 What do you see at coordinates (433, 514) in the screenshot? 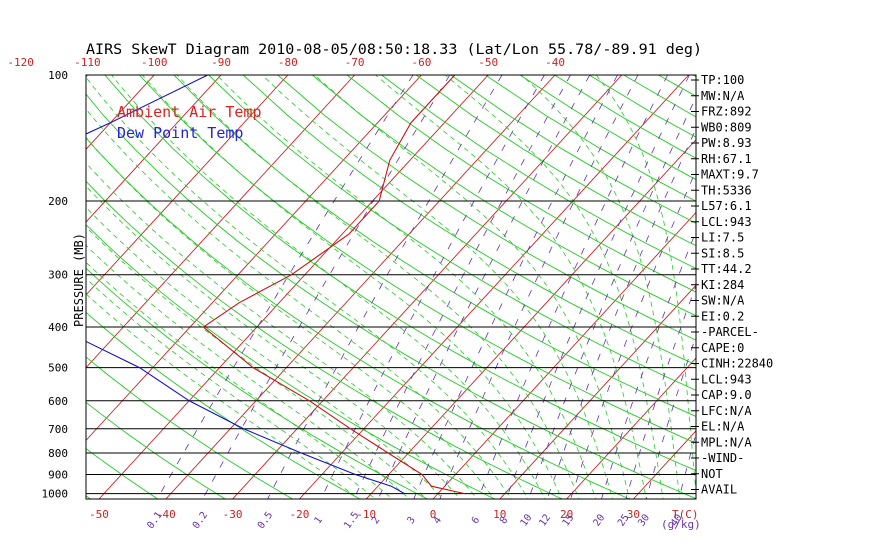
I see `bottom-temperature-label: 0` at bounding box center [433, 514].